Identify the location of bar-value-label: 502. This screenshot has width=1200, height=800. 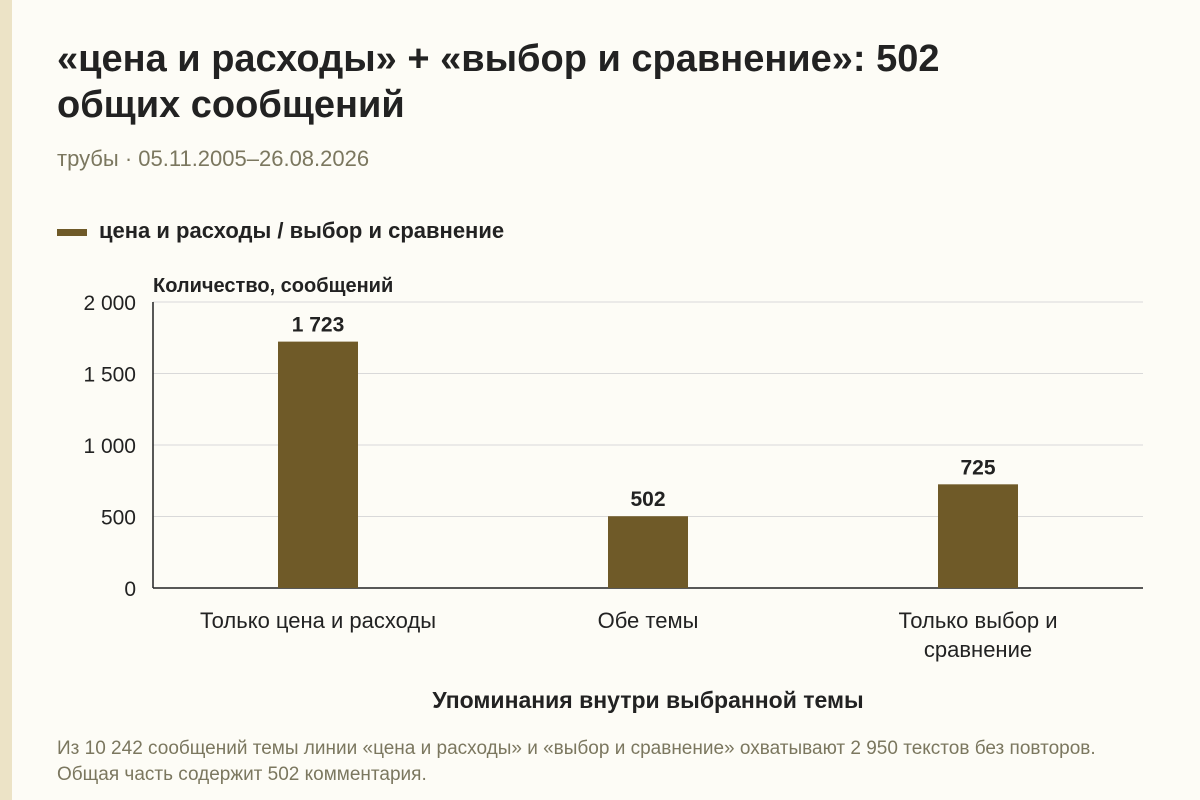
(647, 499).